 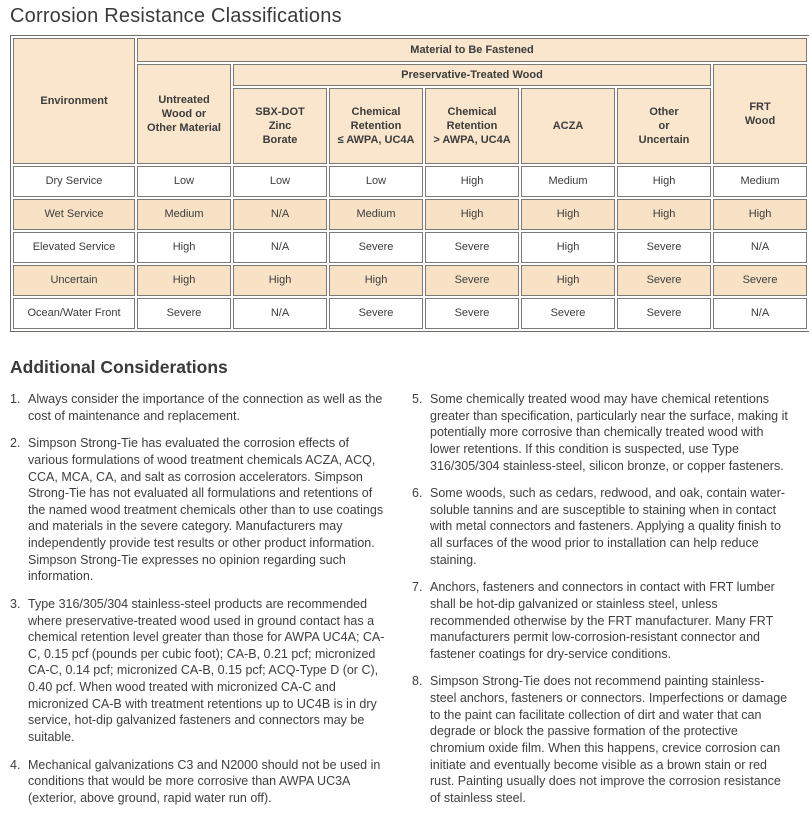 I want to click on header-frt-wood: FRT Wood, so click(x=760, y=114).